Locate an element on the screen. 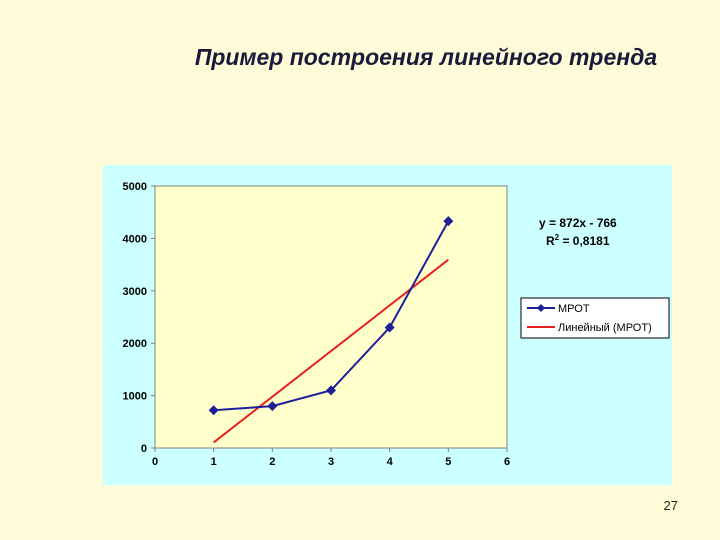 The image size is (720, 540). y-tick-label: 0 is located at coordinates (144, 449).